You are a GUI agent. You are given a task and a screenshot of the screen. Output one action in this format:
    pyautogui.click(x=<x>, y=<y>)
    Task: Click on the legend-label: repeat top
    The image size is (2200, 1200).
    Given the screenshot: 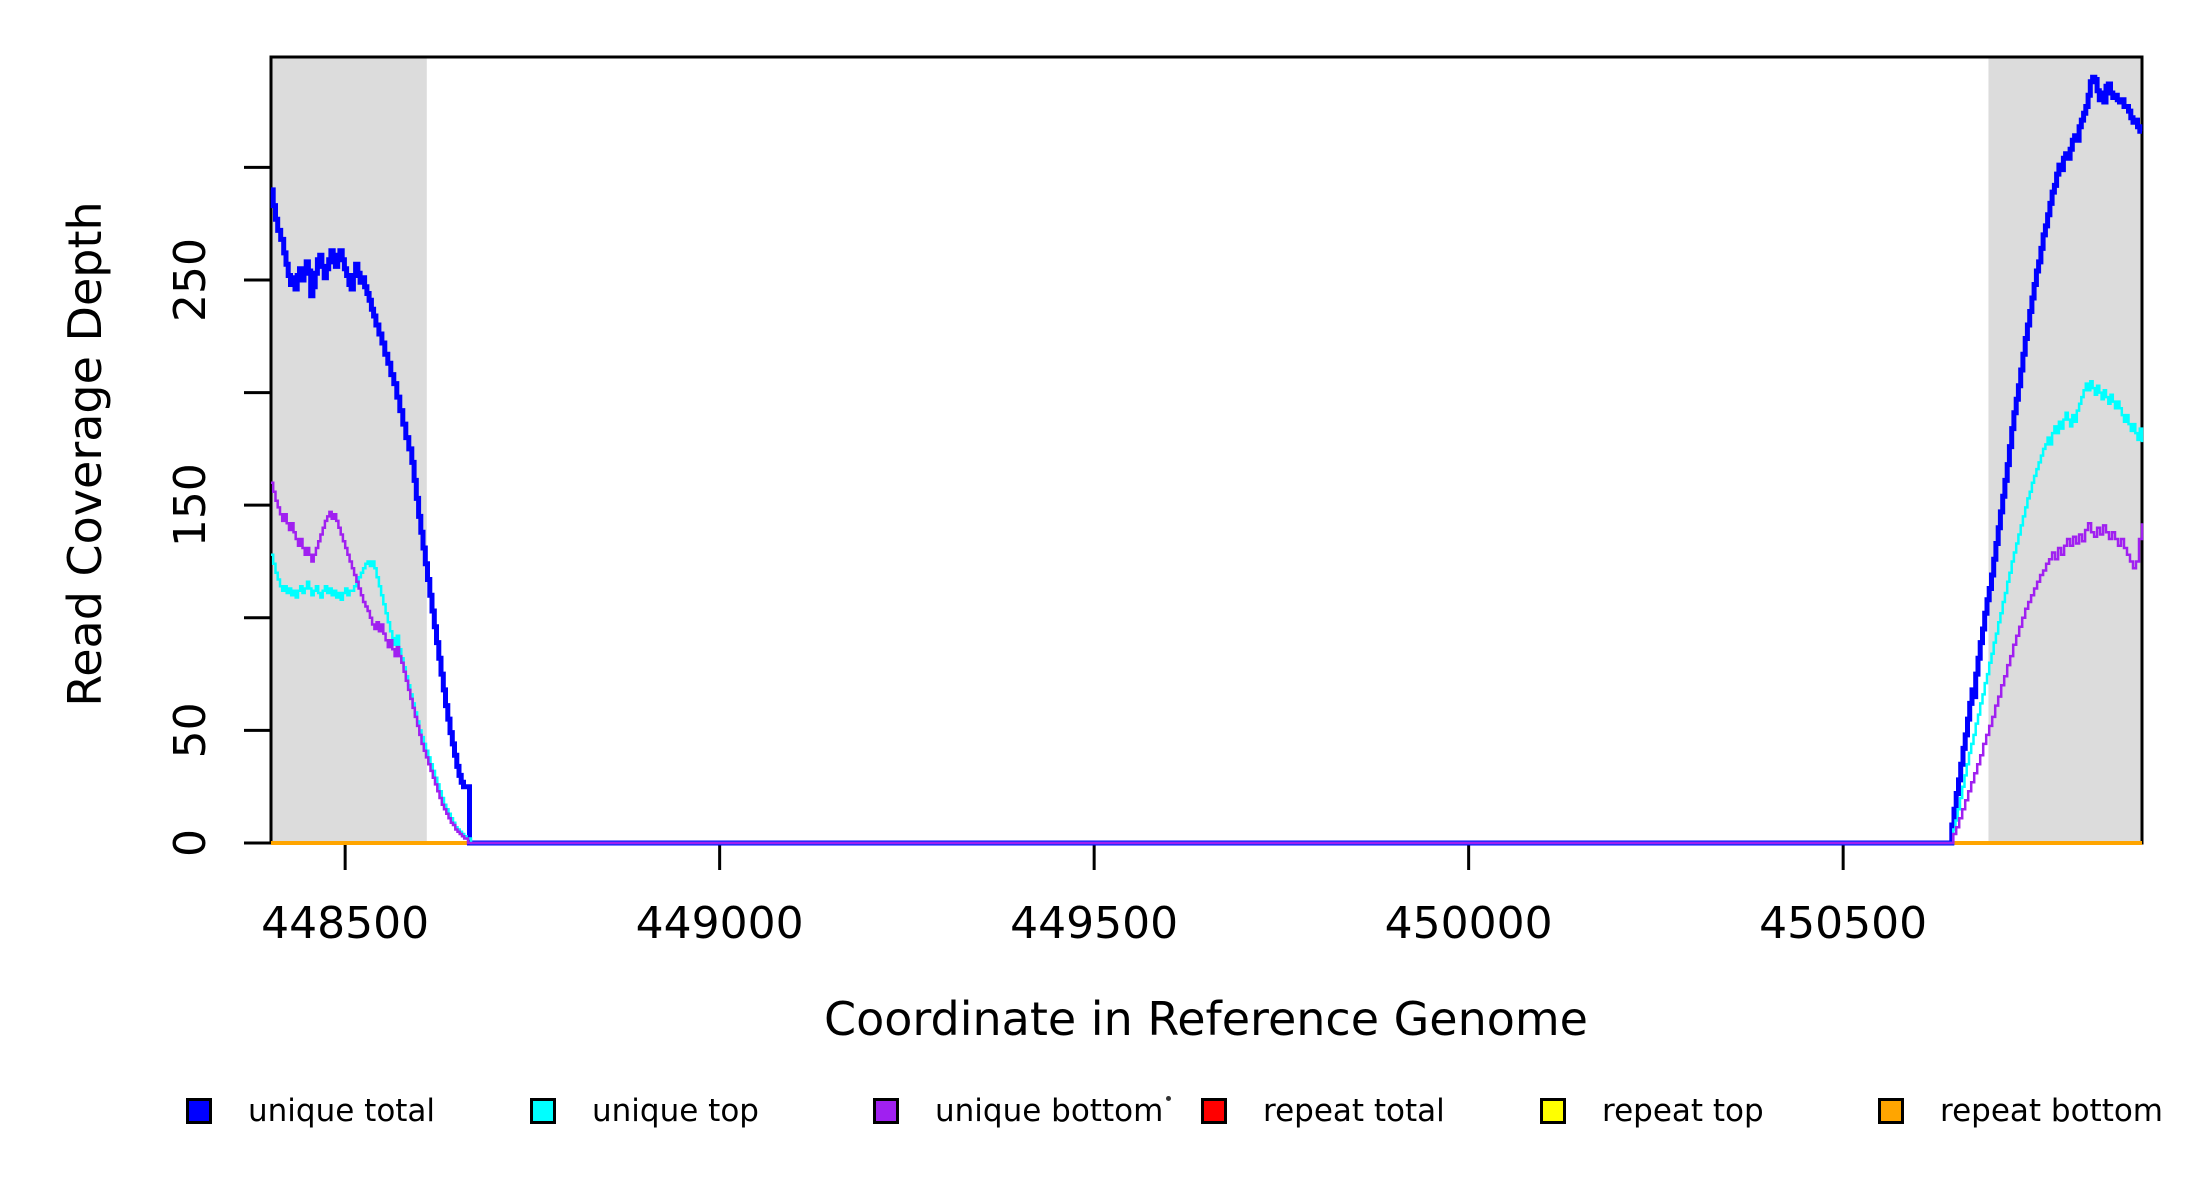 What is the action you would take?
    pyautogui.click(x=1683, y=1111)
    